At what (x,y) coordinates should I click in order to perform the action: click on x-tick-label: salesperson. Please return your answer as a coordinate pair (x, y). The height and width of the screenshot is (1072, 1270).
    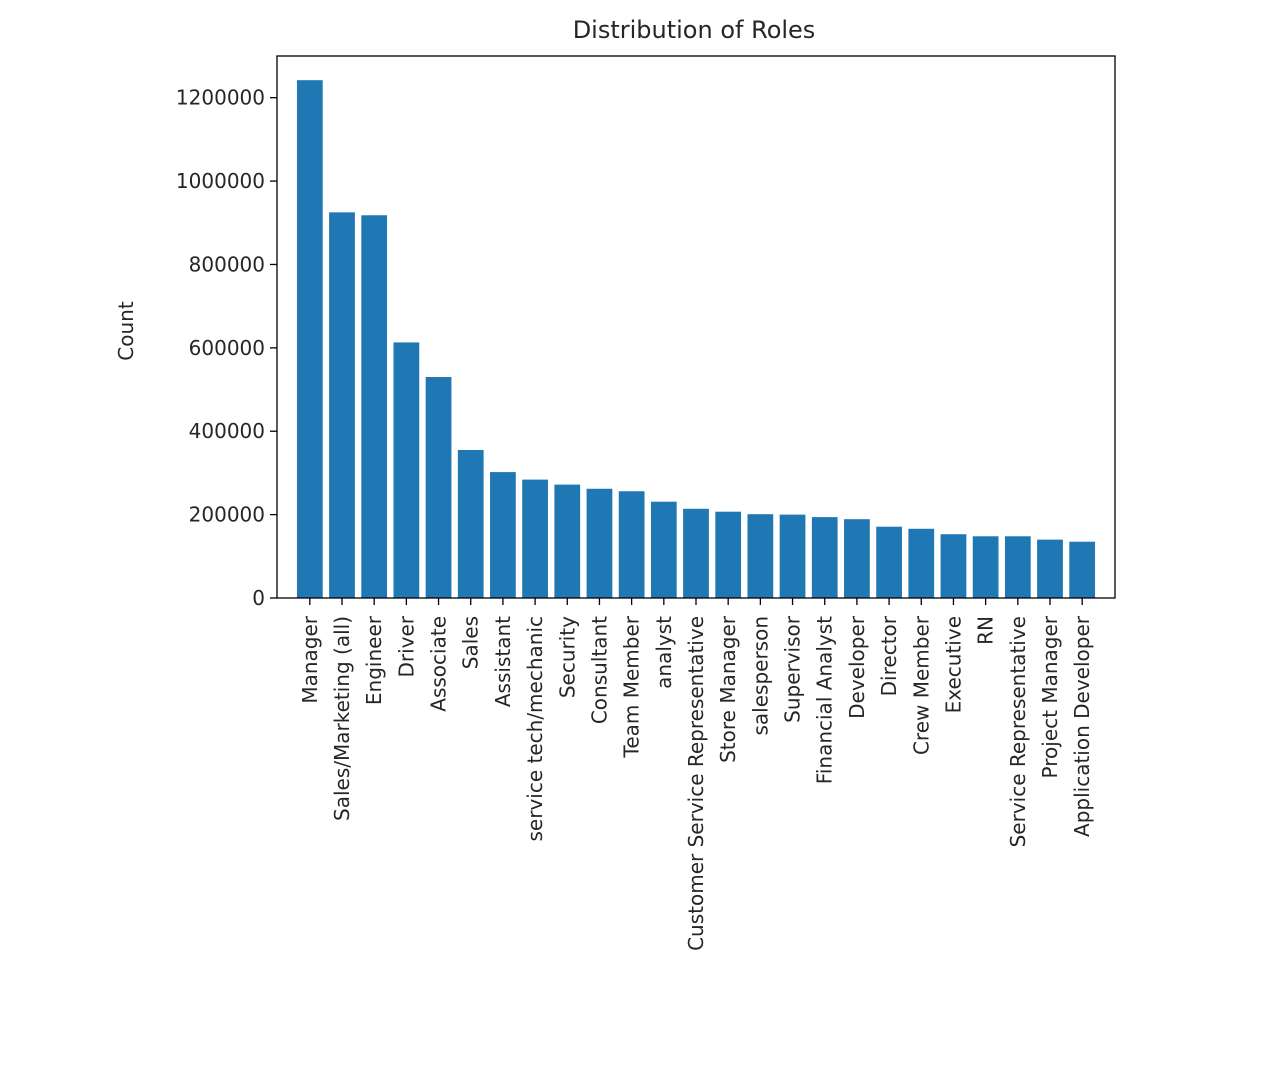
    Looking at the image, I should click on (760, 676).